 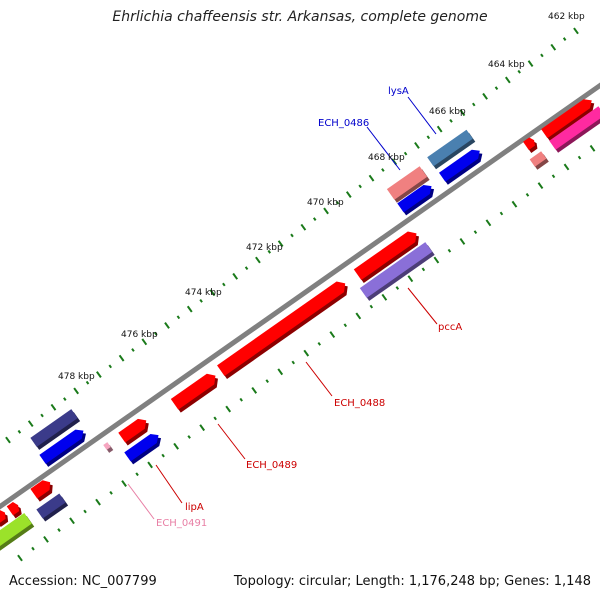 What do you see at coordinates (450, 148) in the screenshot?
I see `gene-block-lysa` at bounding box center [450, 148].